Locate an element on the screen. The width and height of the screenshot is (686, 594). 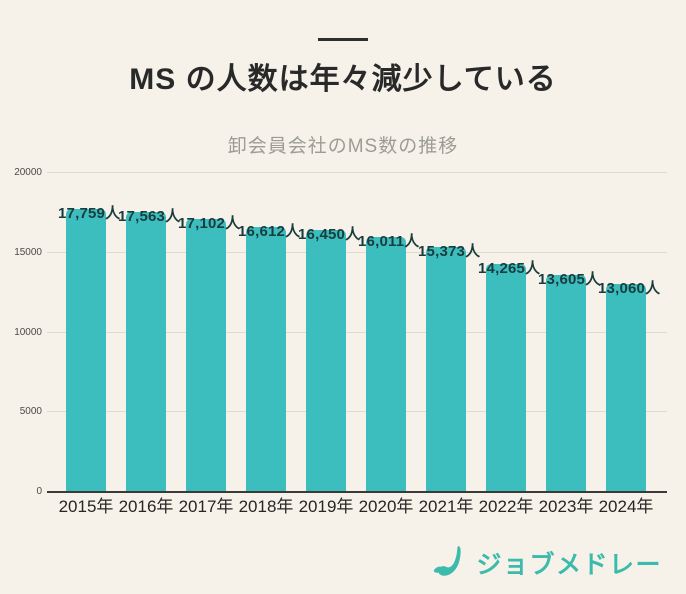
bar-2017年 is located at coordinates (206, 355).